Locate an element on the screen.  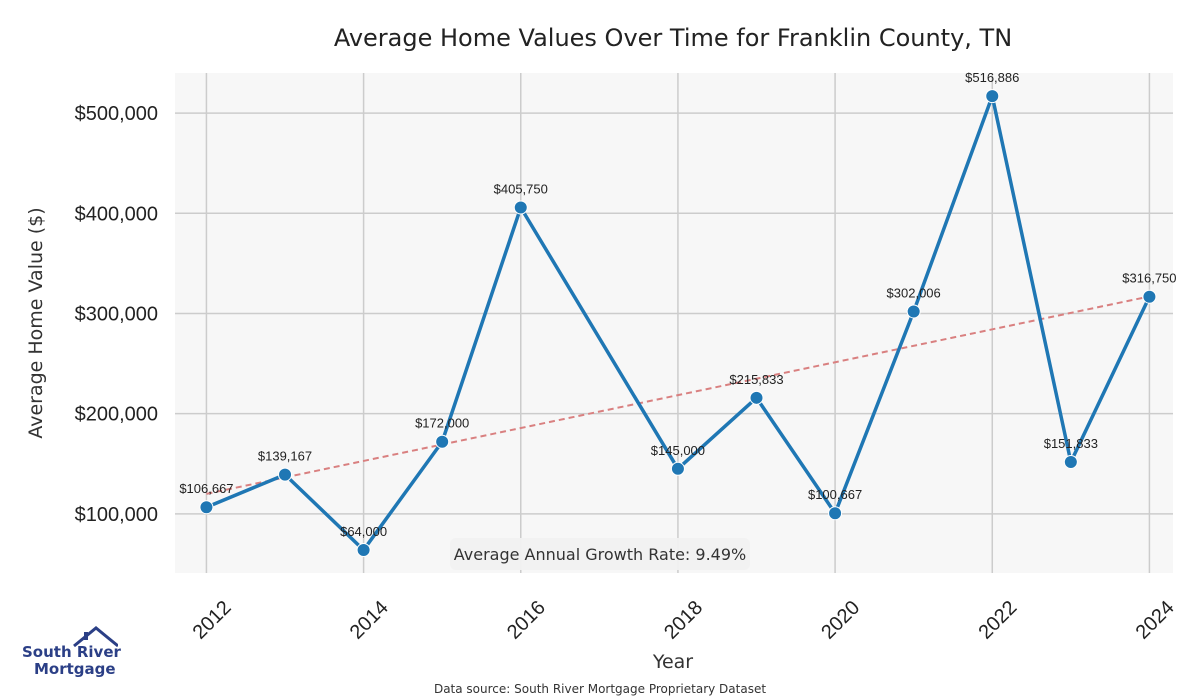
data-label: $100,667 is located at coordinates (835, 494).